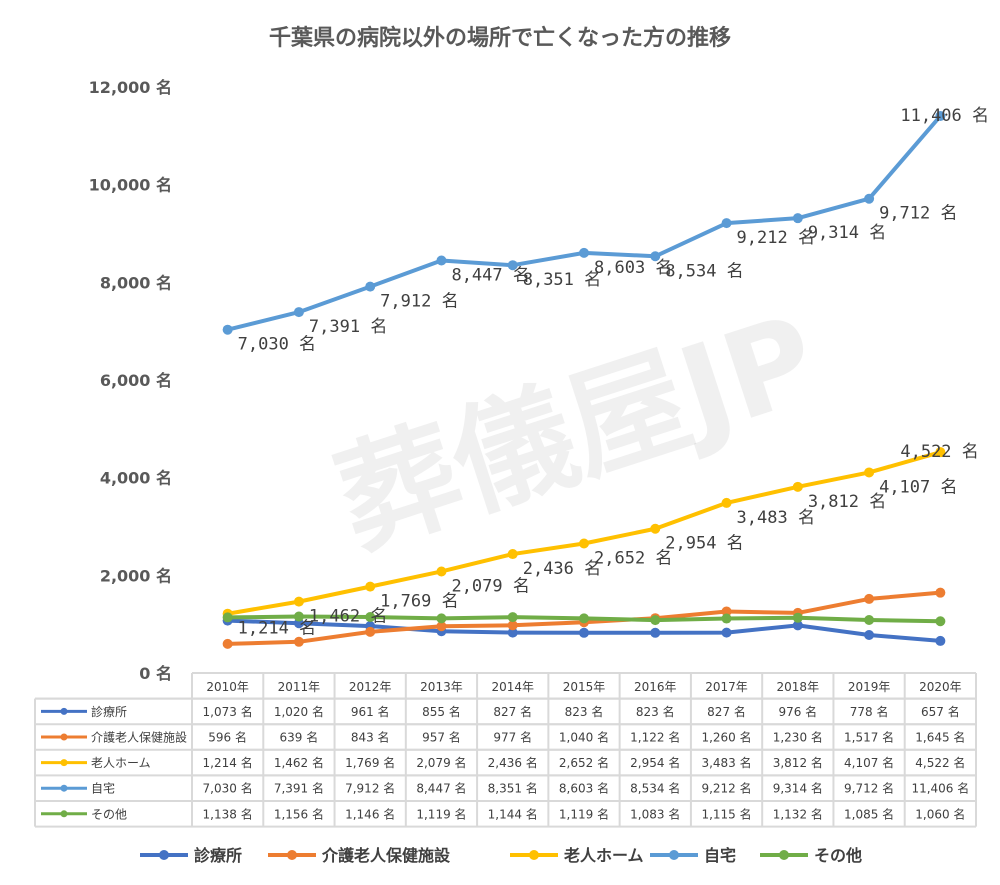 The image size is (1000, 885). What do you see at coordinates (726, 737) in the screenshot?
I see `table-cell: 1,260 名` at bounding box center [726, 737].